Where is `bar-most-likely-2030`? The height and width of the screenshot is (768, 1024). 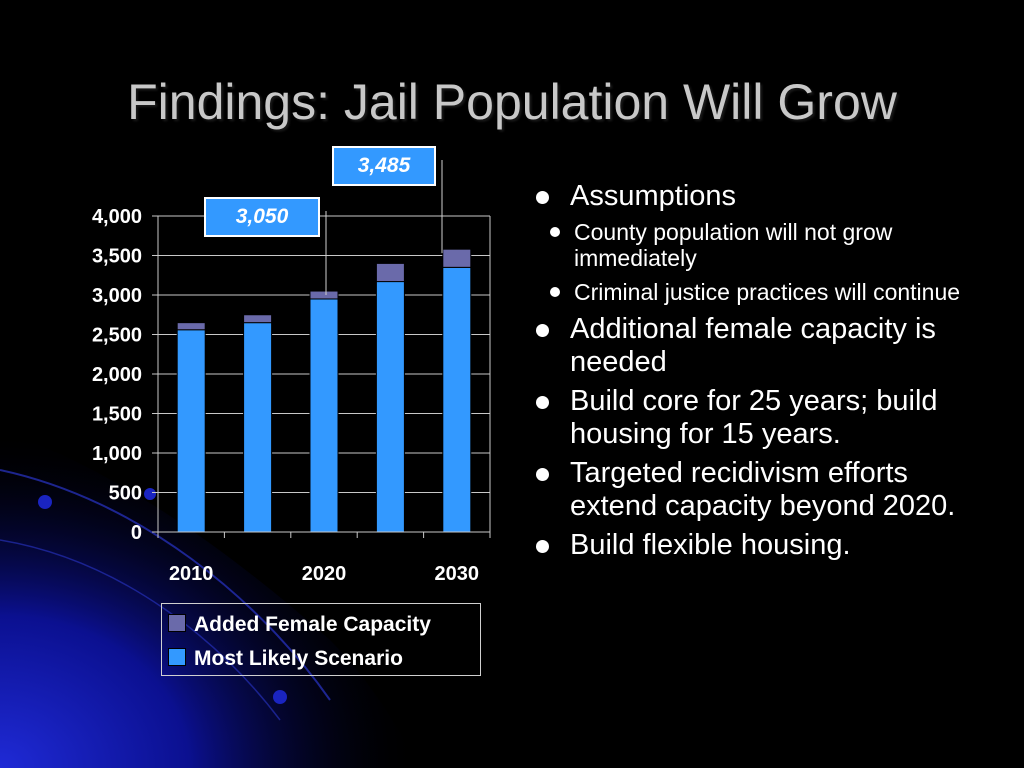 bar-most-likely-2030 is located at coordinates (457, 399).